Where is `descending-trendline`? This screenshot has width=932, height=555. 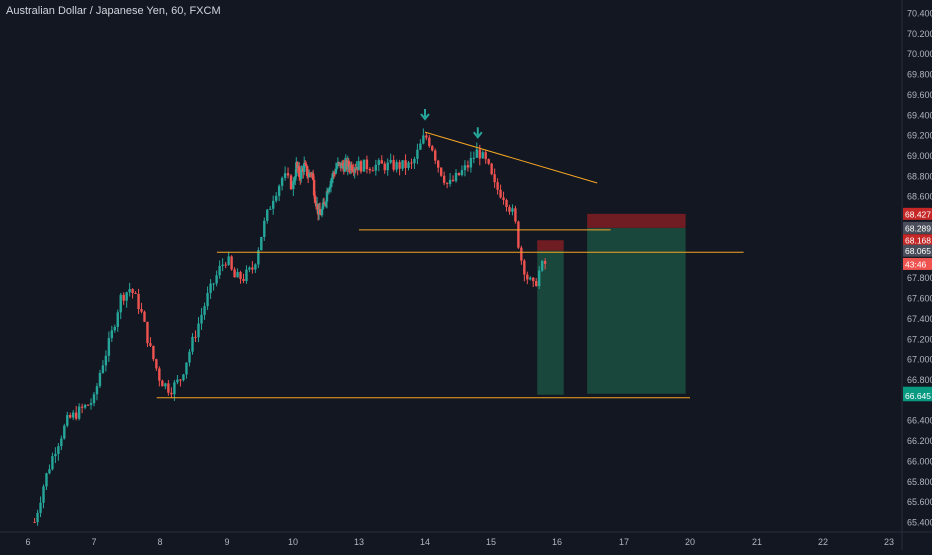
descending-trendline is located at coordinates (511, 157).